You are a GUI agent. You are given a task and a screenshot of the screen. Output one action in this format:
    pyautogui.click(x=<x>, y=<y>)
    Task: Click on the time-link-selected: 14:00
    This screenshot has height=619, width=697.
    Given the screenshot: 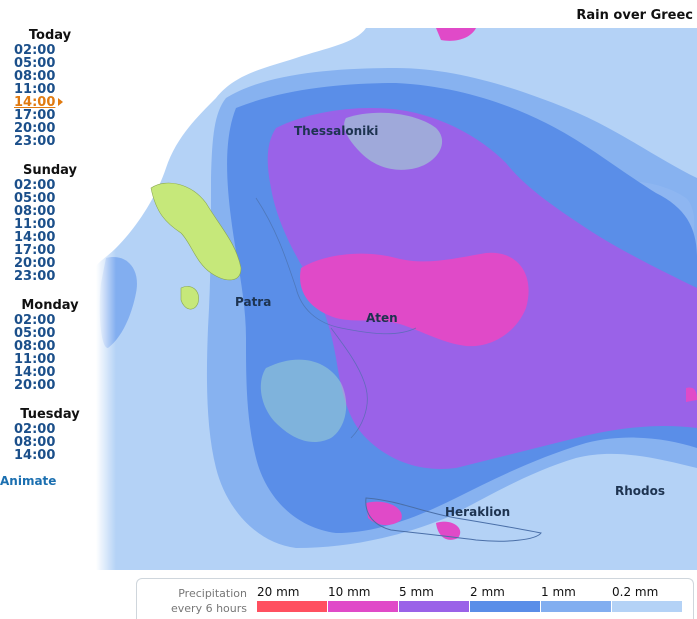 What is the action you would take?
    pyautogui.click(x=48, y=102)
    